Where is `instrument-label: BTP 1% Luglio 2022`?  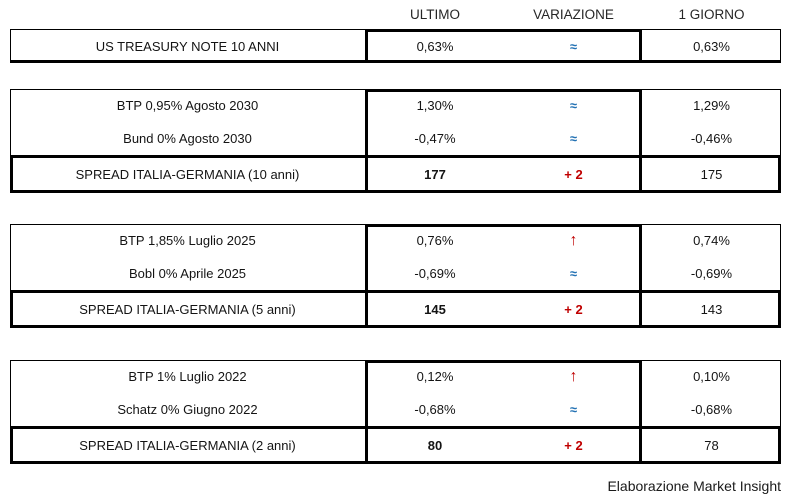
instrument-label: BTP 1% Luglio 2022 is located at coordinates (187, 376).